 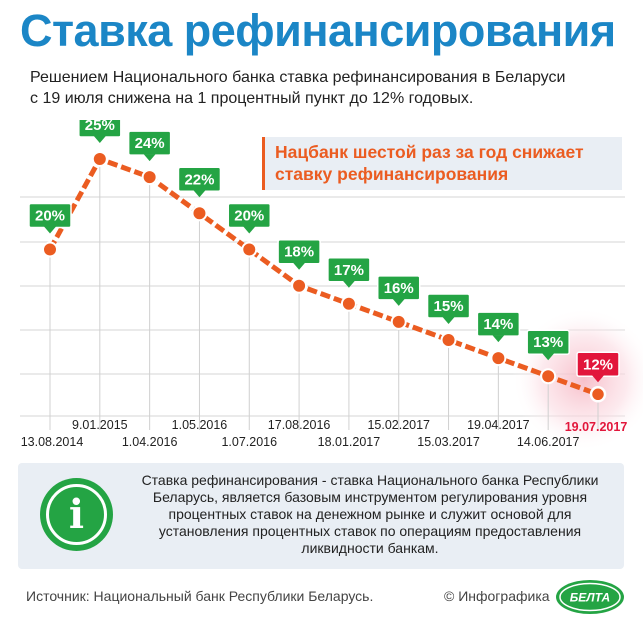 What do you see at coordinates (448, 442) in the screenshot?
I see `x-tick-label: 15.03.2017` at bounding box center [448, 442].